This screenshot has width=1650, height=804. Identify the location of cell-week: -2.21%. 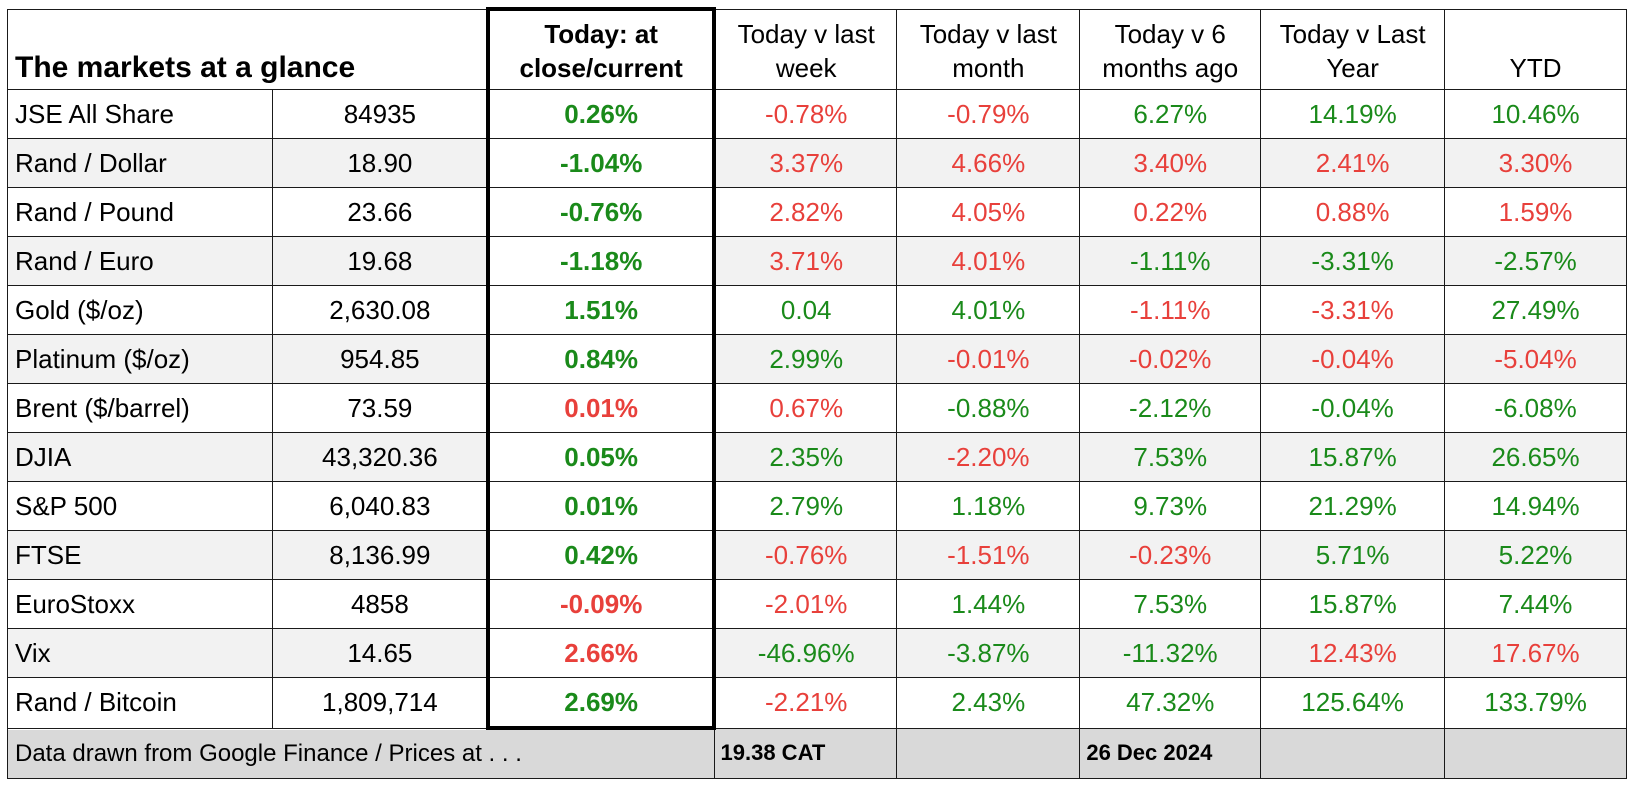
(805, 703).